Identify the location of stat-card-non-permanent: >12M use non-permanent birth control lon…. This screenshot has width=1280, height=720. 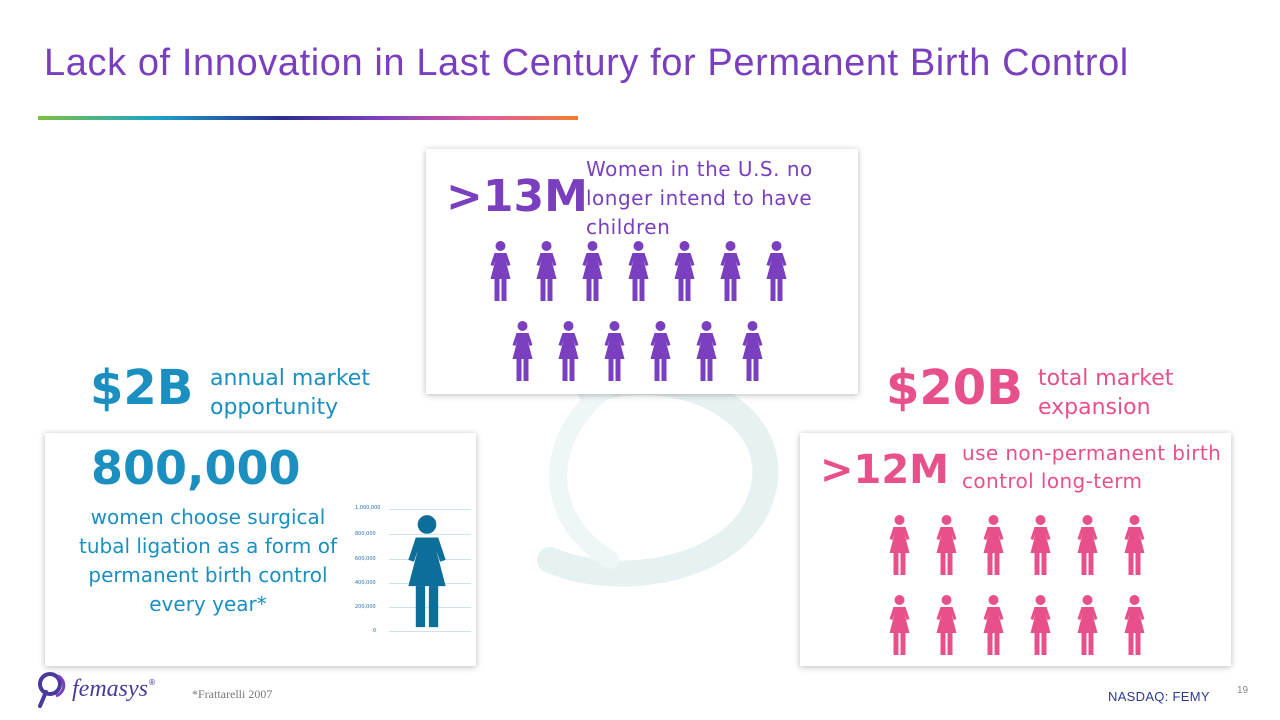
(1015, 549).